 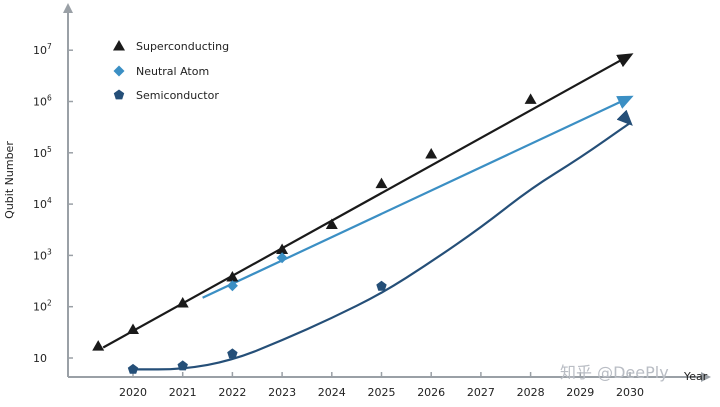 What do you see at coordinates (614, 372) in the screenshot?
I see `watermark: 知乎 @DeePly` at bounding box center [614, 372].